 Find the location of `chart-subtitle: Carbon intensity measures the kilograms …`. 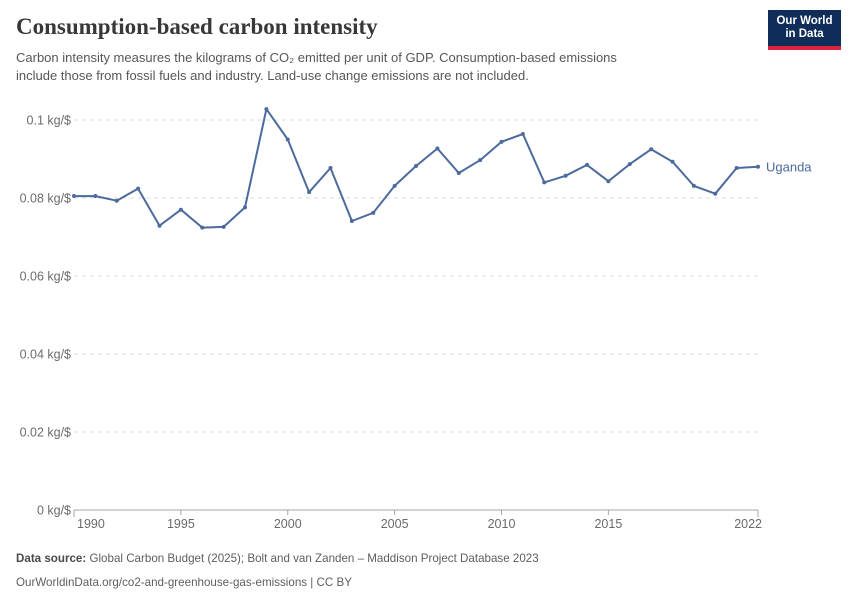

chart-subtitle: Carbon intensity measures the kilograms … is located at coordinates (376, 66).